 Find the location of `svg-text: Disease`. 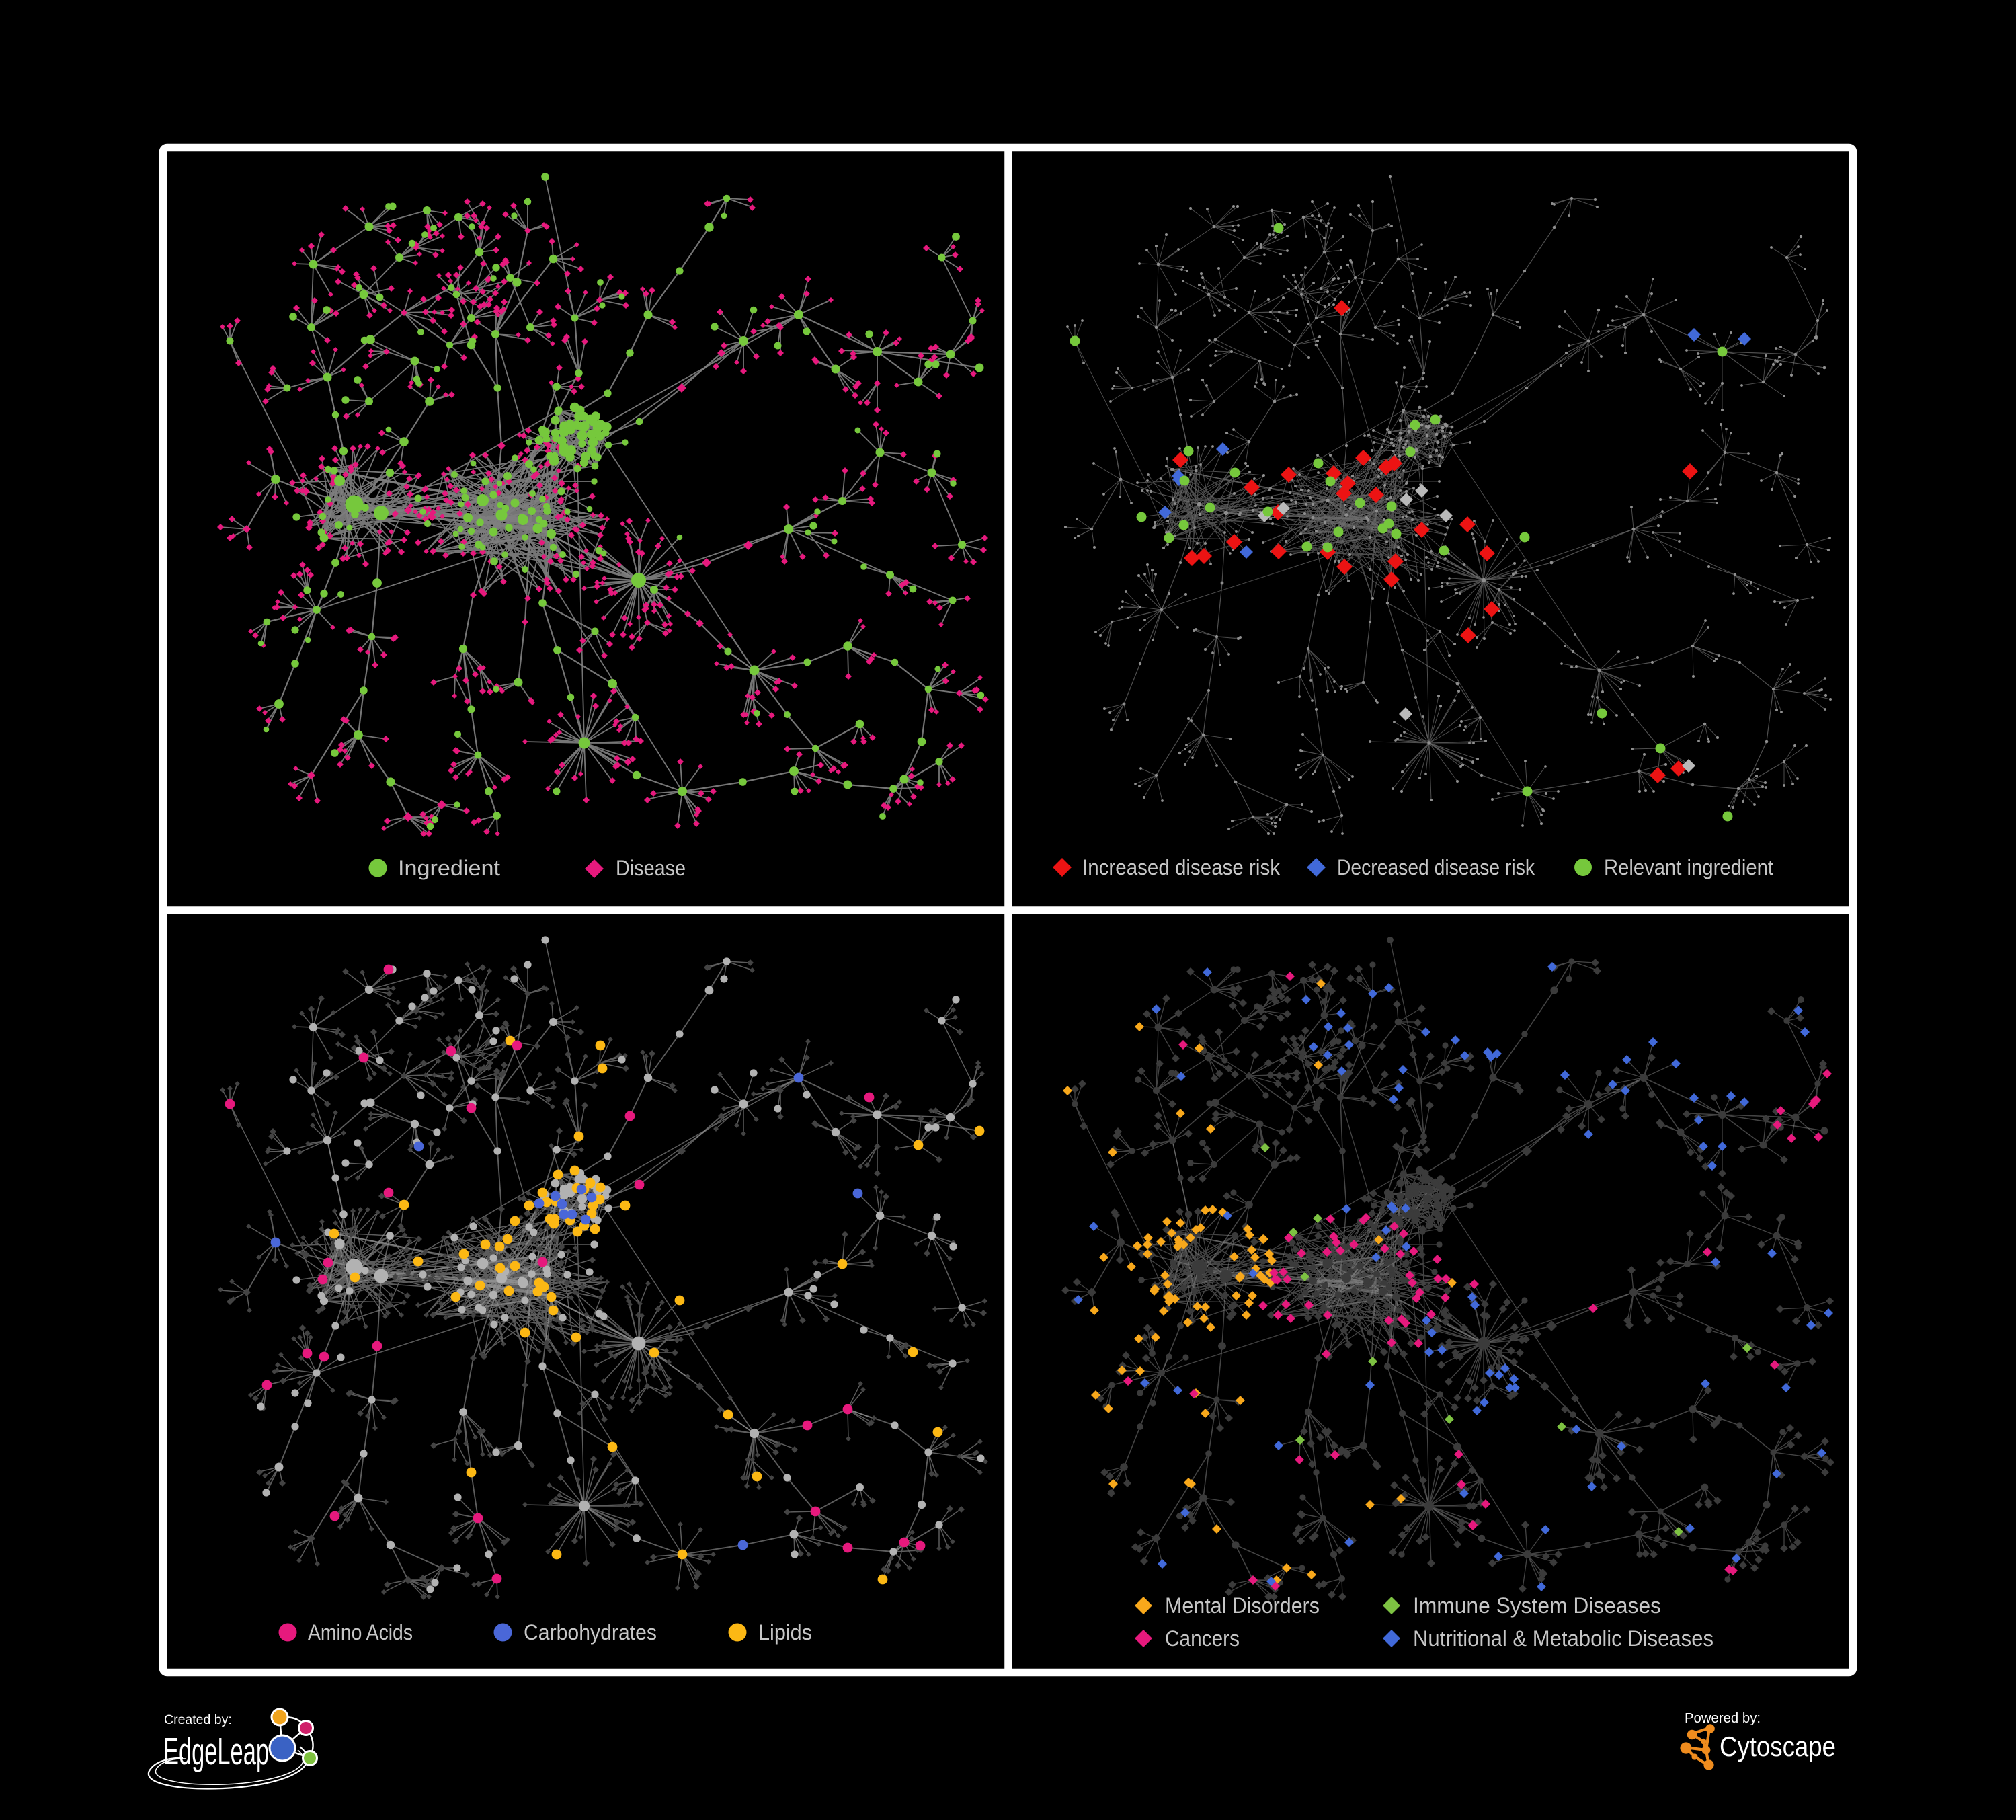

svg-text: Disease is located at coordinates (651, 868).